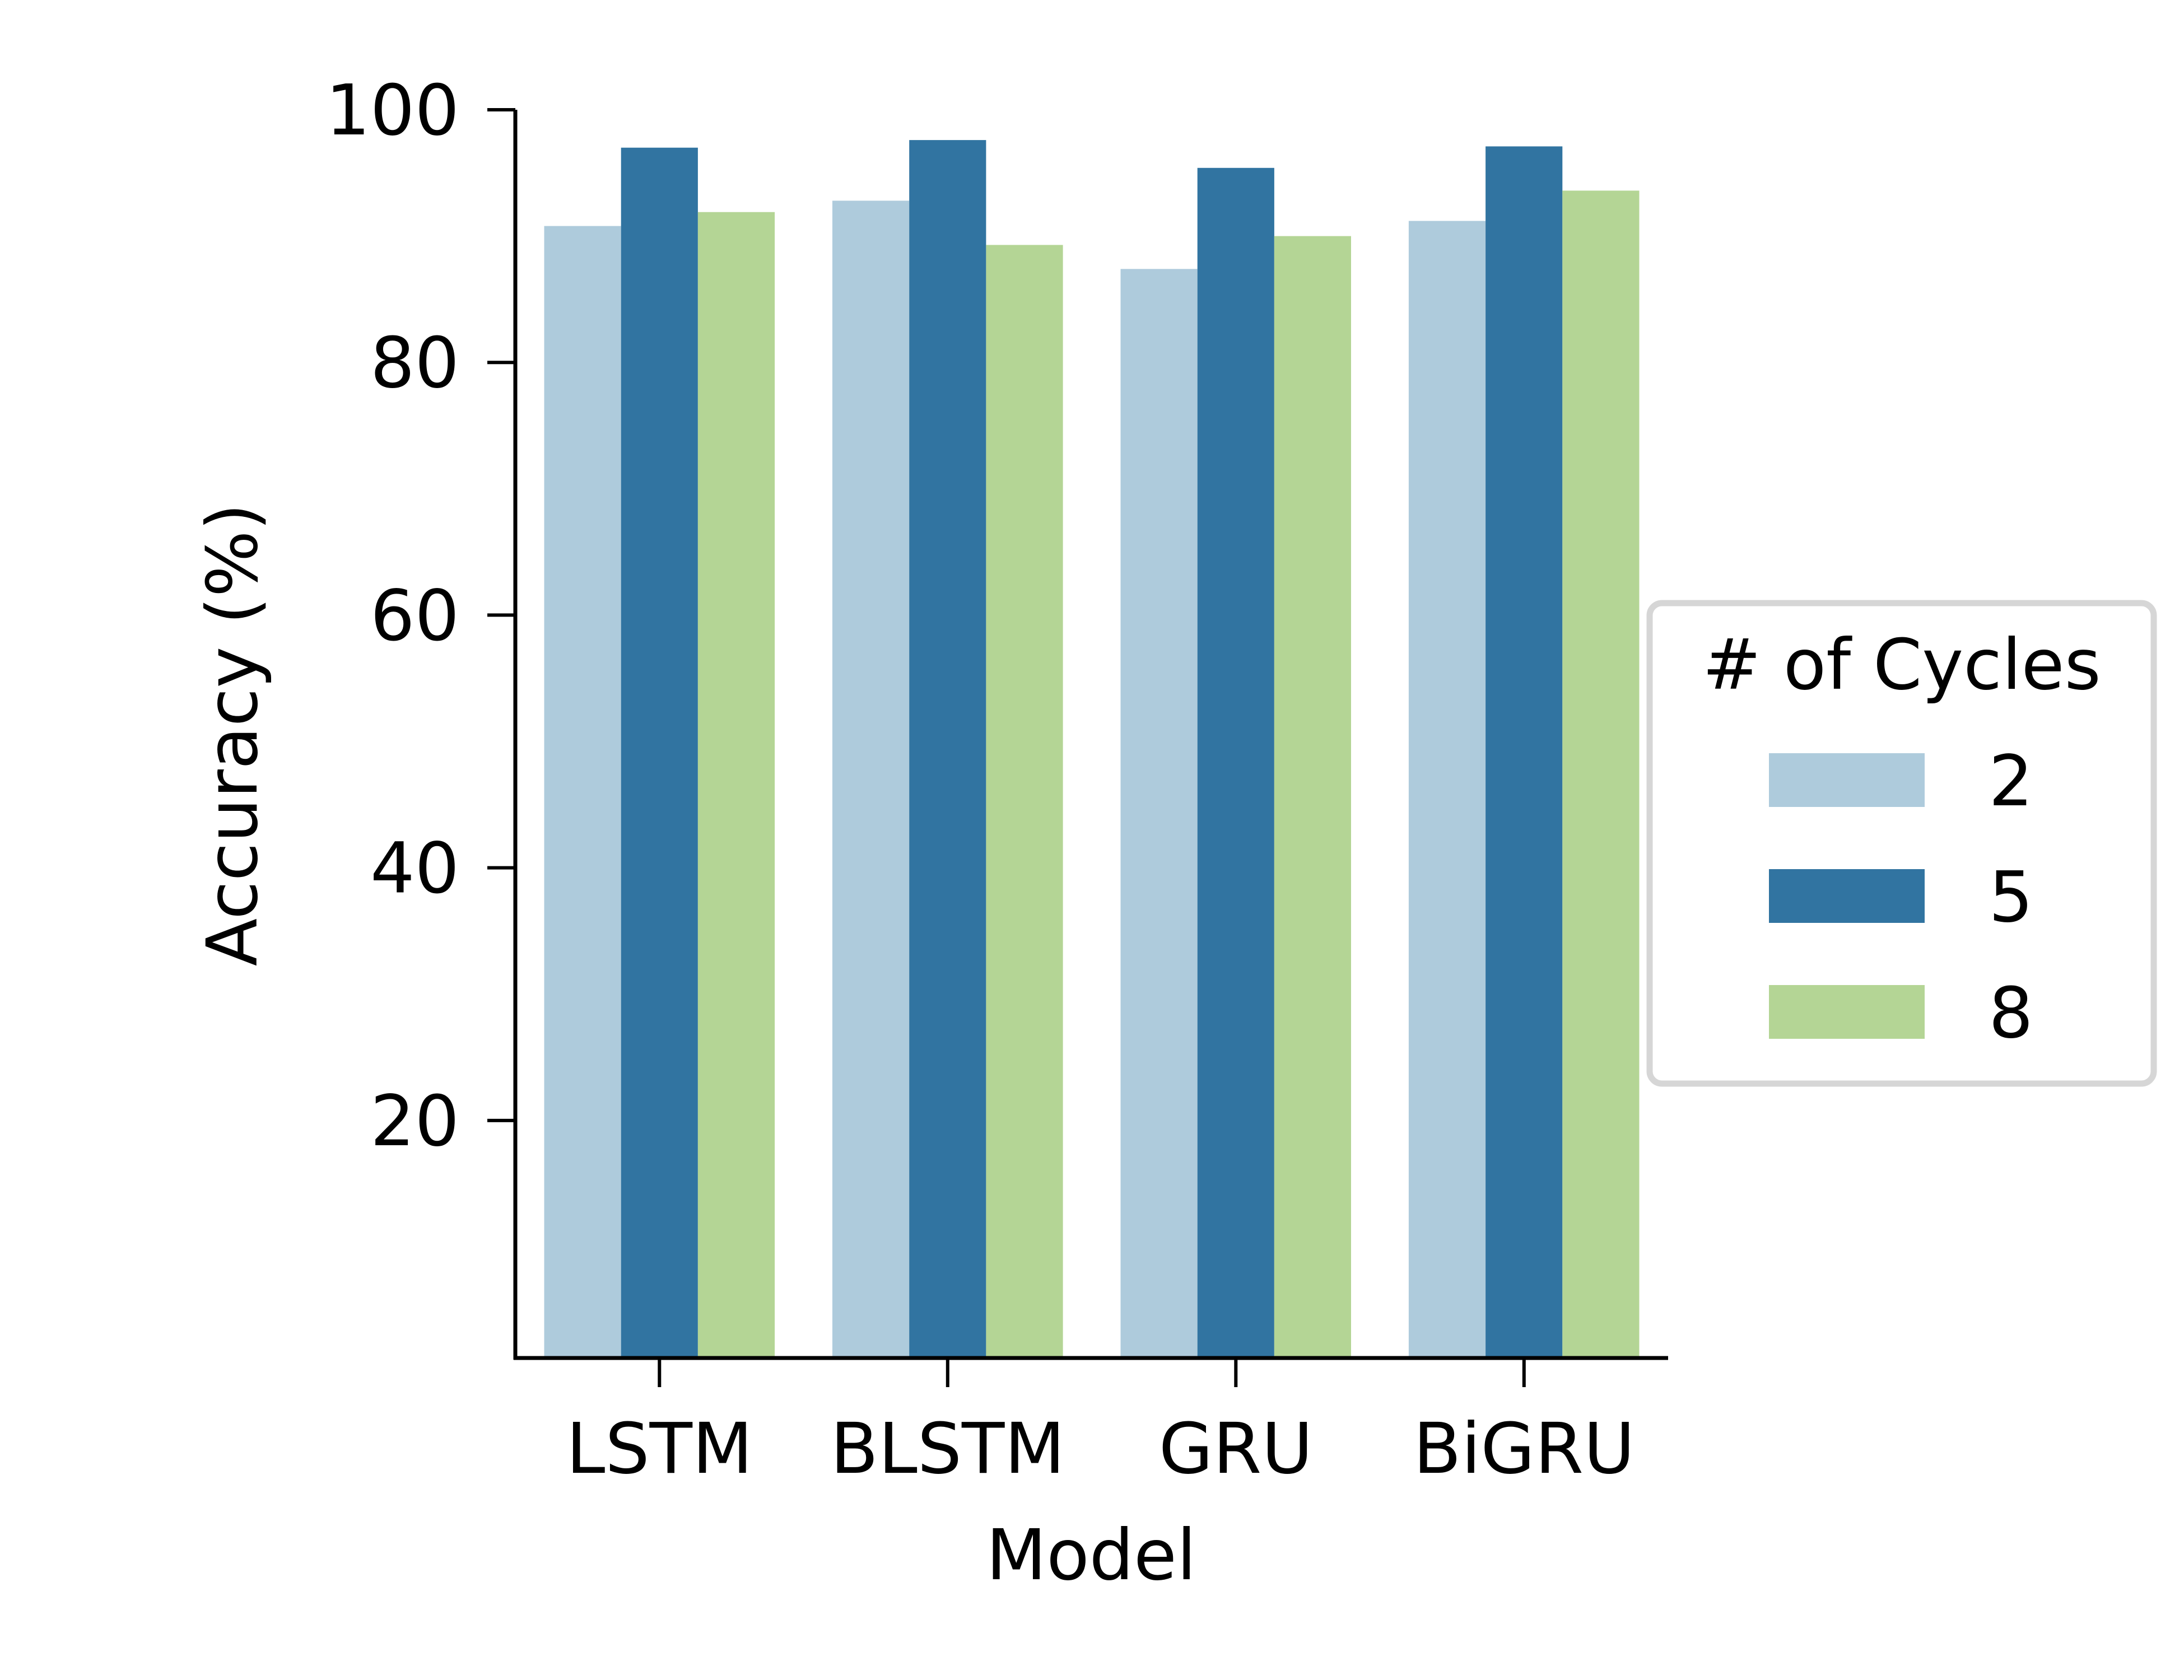  I want to click on y-ticks-group: 20 40 60 80 100, so click(420, 616).